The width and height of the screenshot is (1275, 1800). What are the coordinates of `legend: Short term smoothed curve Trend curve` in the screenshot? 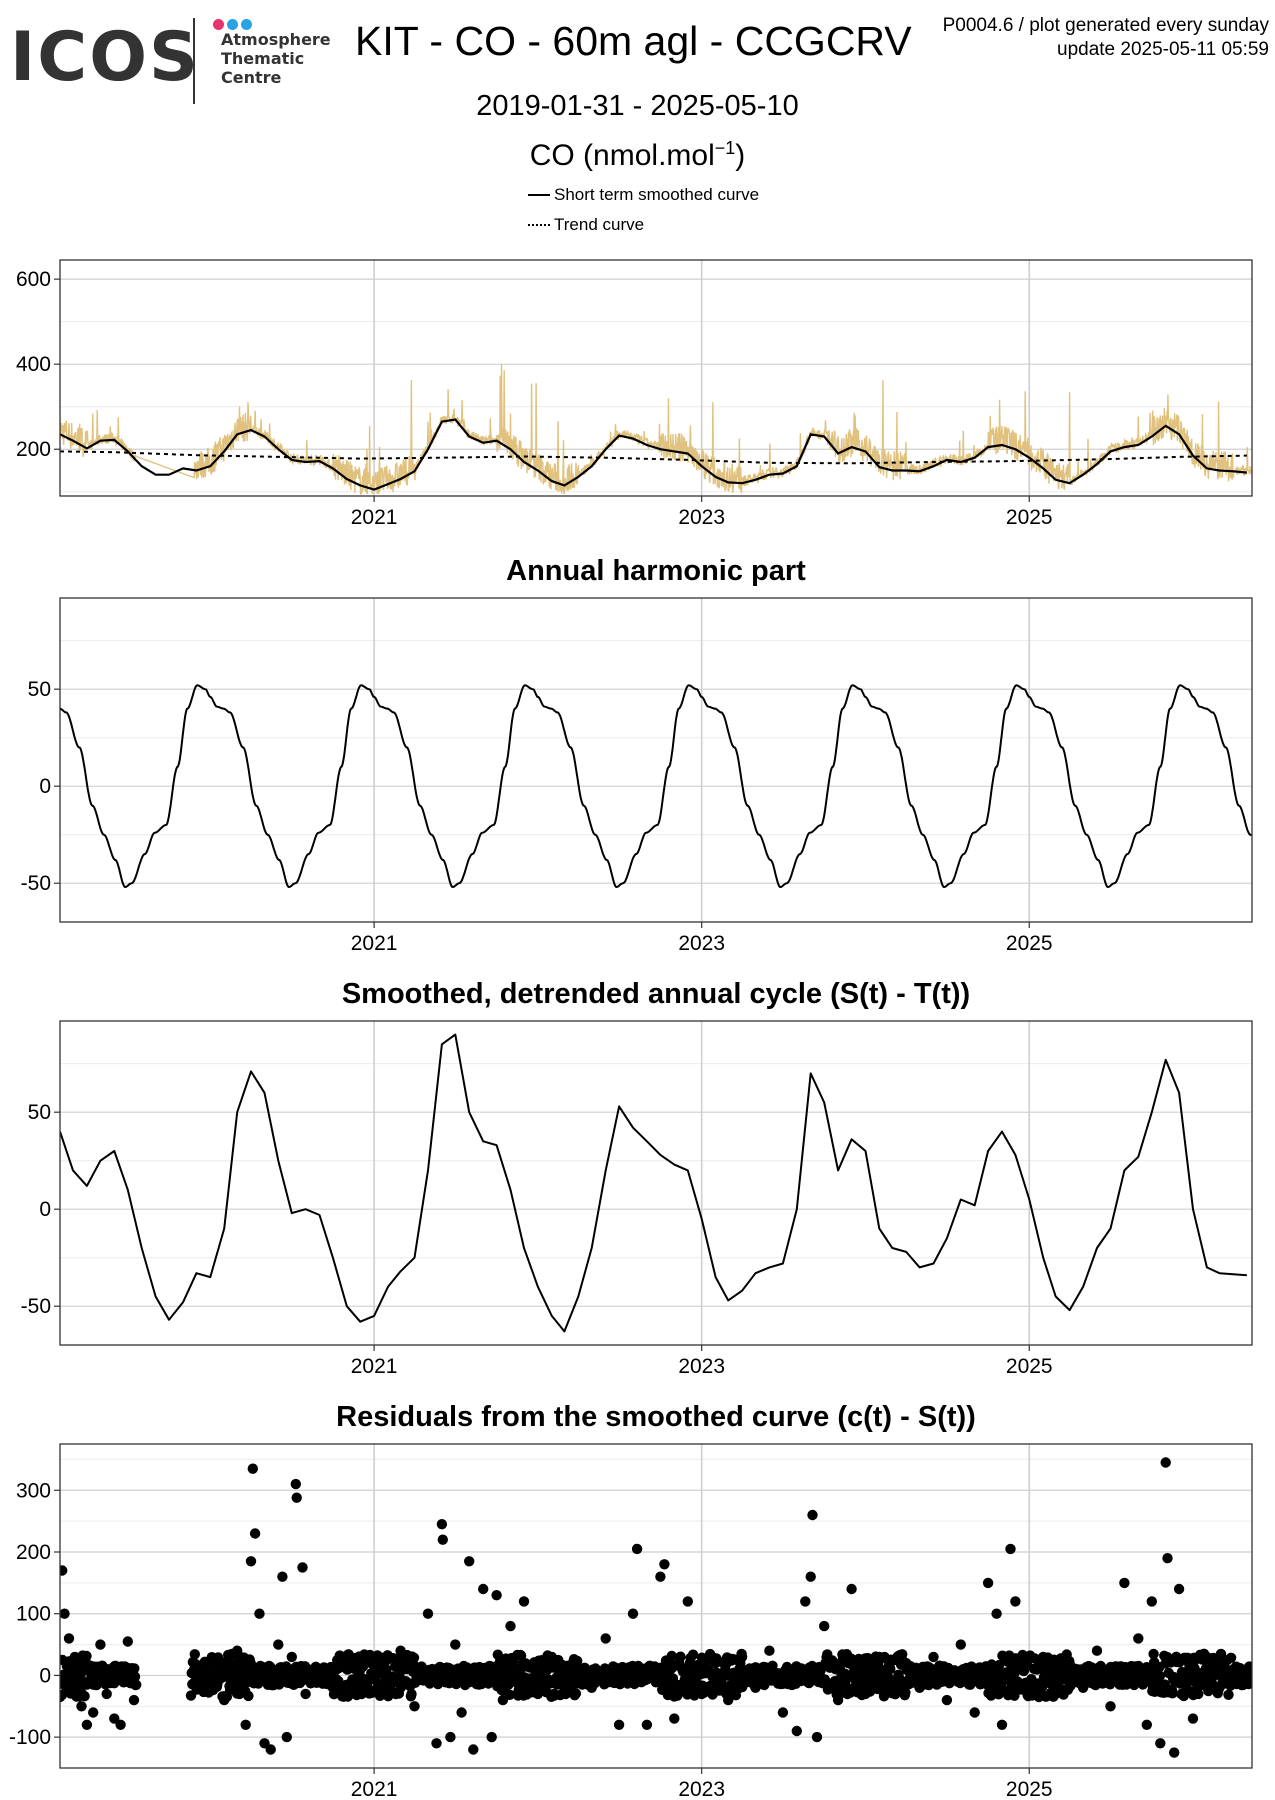 It's located at (643, 210).